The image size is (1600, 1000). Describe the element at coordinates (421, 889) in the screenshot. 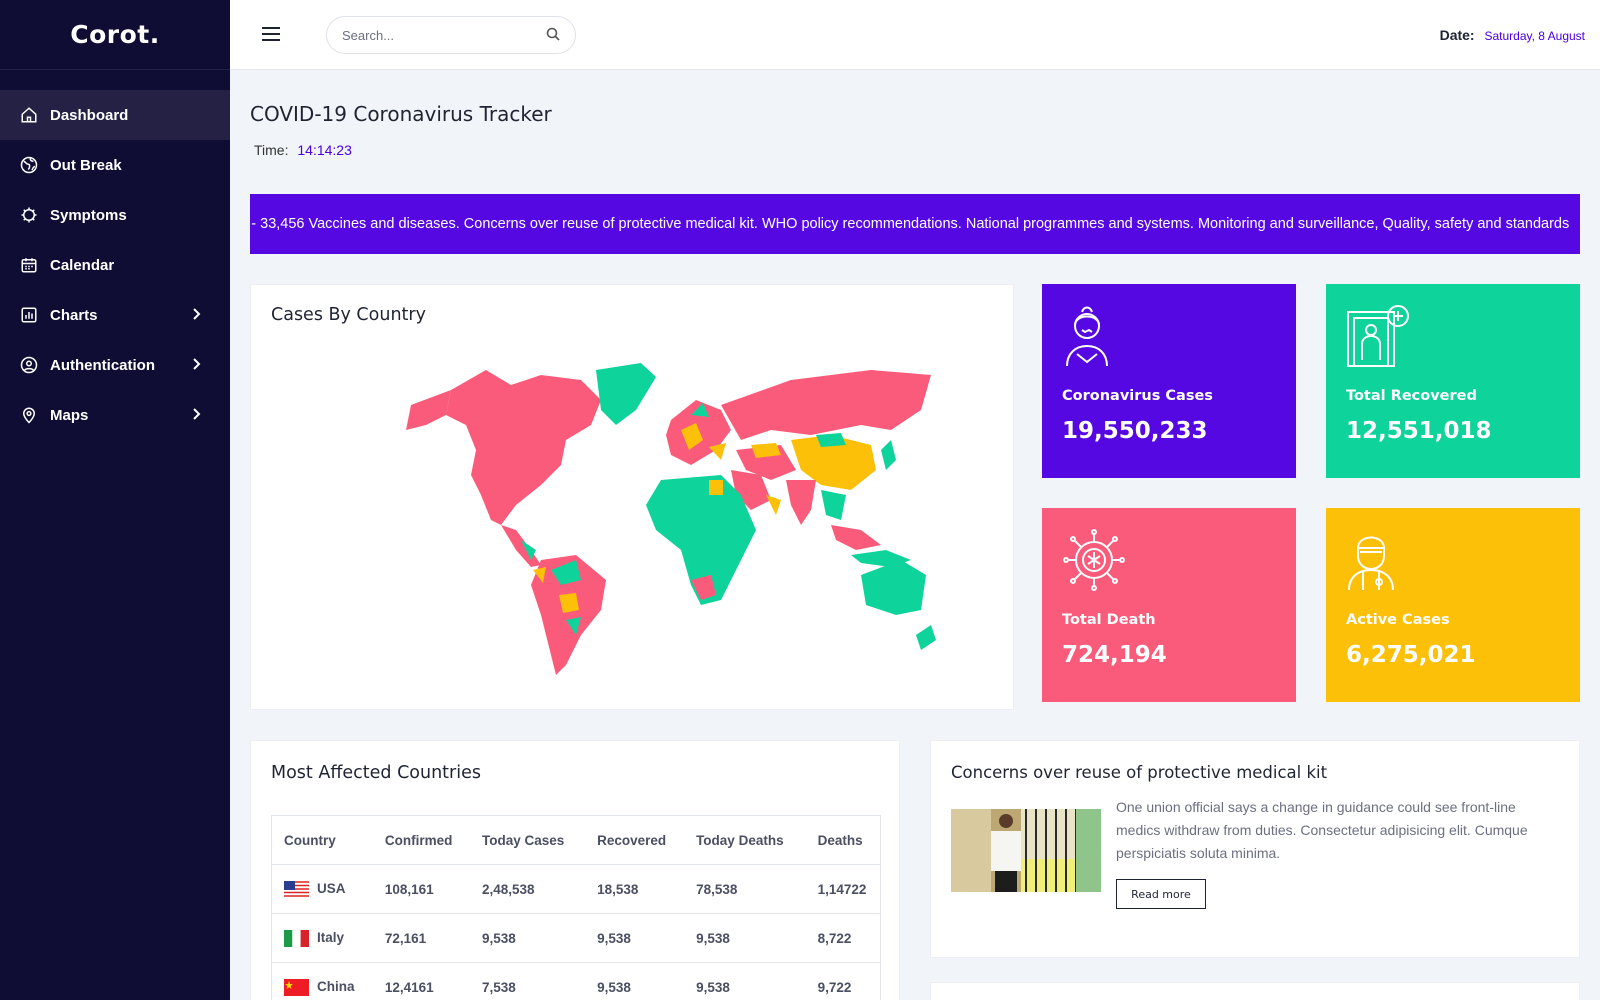

I see `confirmed-cell: 108,161` at that location.